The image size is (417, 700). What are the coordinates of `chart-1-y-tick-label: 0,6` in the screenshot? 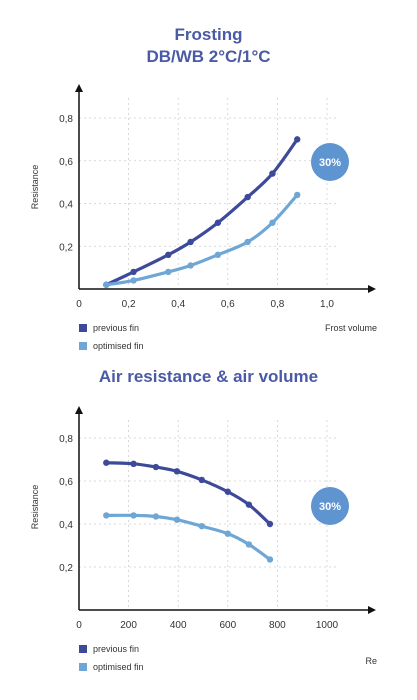 It's located at (66, 162).